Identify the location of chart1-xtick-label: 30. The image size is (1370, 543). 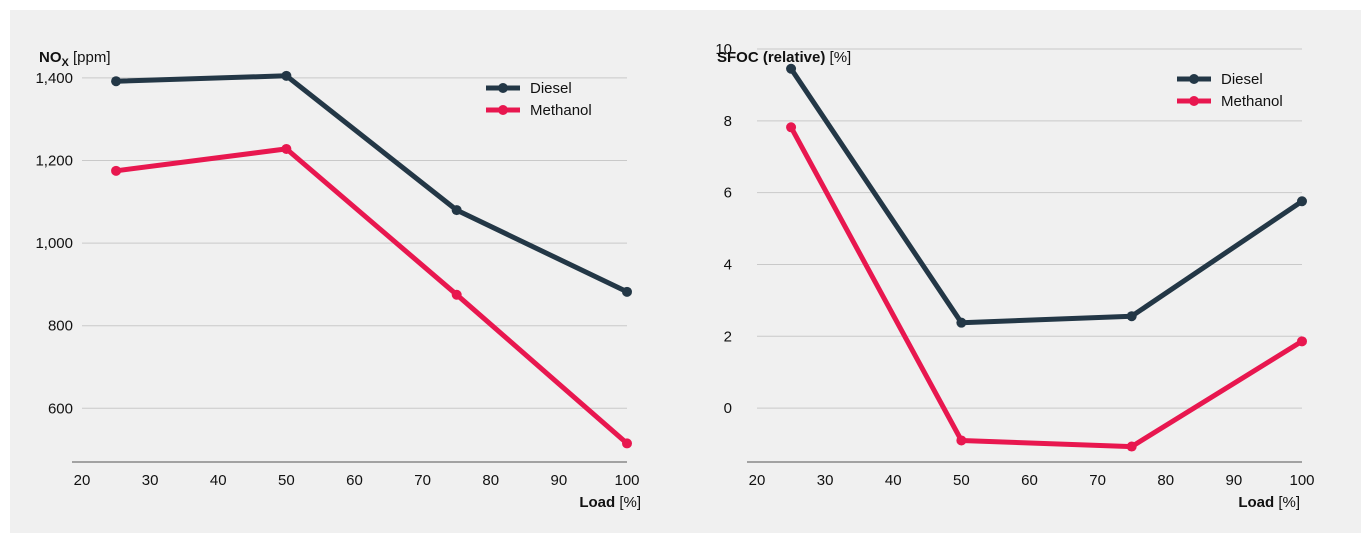
(150, 480).